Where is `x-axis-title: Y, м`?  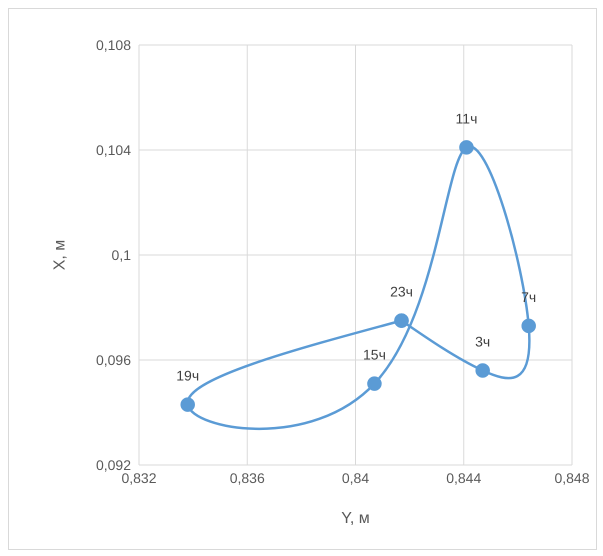
x-axis-title: Y, м is located at coordinates (355, 518).